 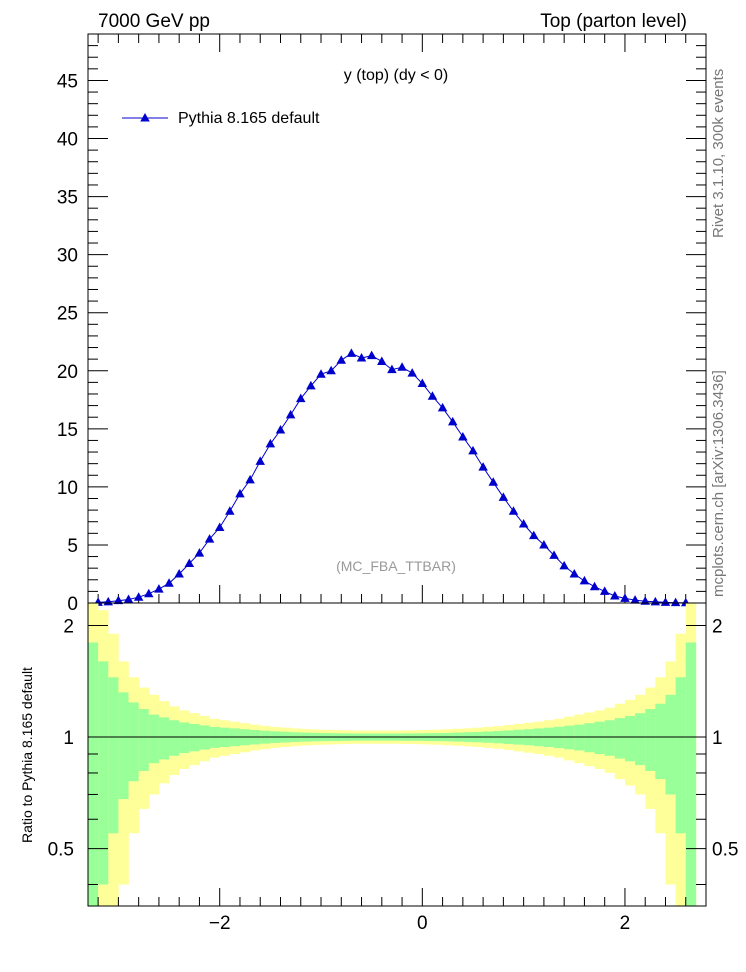 I want to click on main-y-tick-labels: 0 5 10 15 20 25 30 35 40 45, so click(x=67, y=343).